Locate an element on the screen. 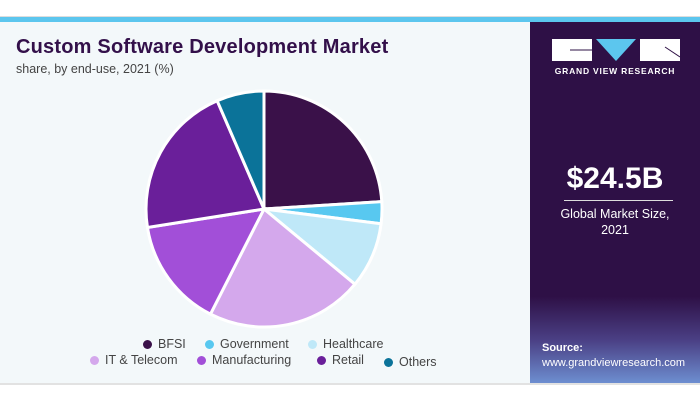 The height and width of the screenshot is (400, 700). caption-line-2: 2021 is located at coordinates (615, 230).